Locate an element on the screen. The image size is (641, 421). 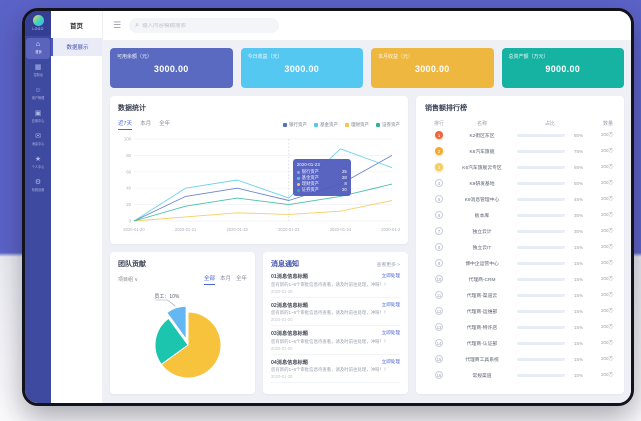
legend-item: 基金资产 is located at coordinates (326, 125).